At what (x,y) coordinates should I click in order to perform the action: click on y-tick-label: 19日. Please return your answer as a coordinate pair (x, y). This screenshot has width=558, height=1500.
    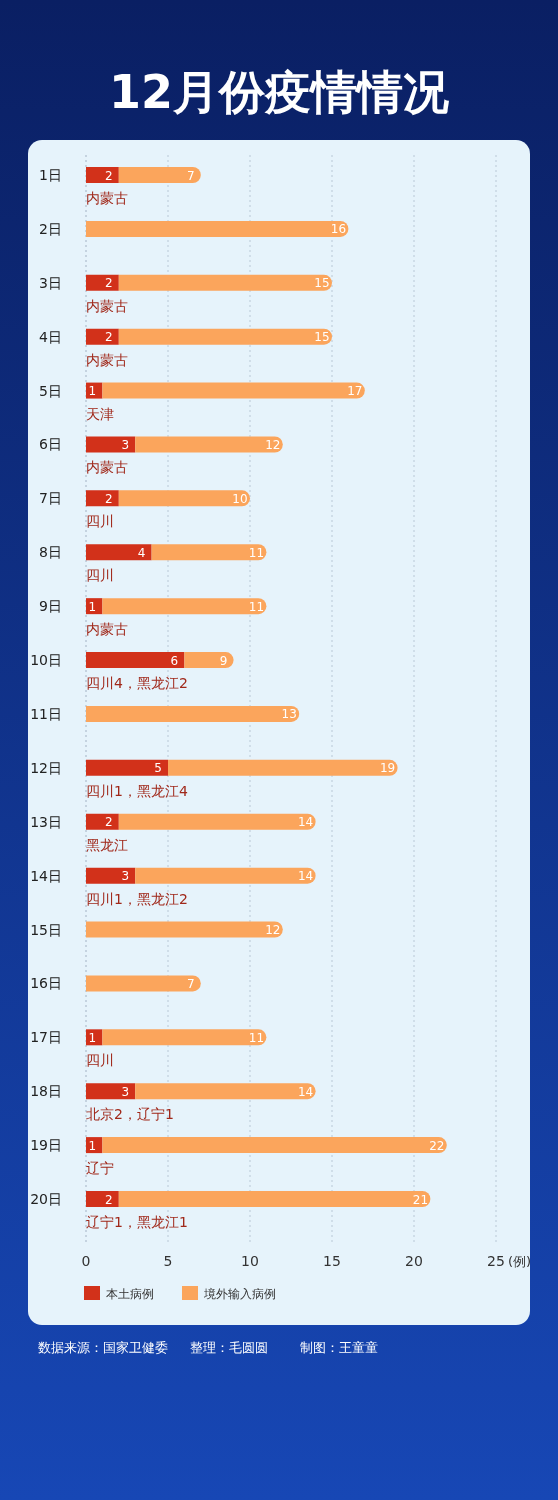
    Looking at the image, I should click on (46, 1145).